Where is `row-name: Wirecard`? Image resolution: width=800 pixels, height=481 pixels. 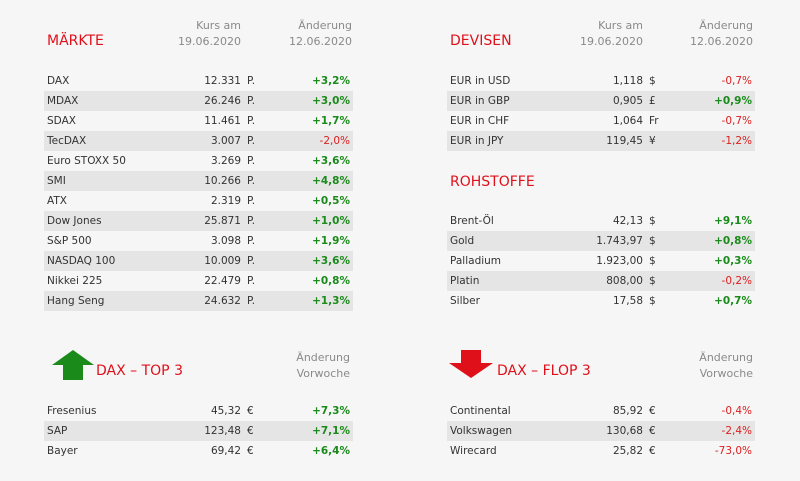
row-name: Wirecard is located at coordinates (473, 451).